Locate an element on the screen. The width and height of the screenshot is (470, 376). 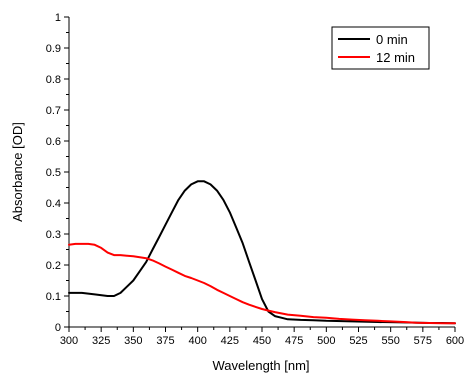
y-tick-label: 1 is located at coordinates (58, 18).